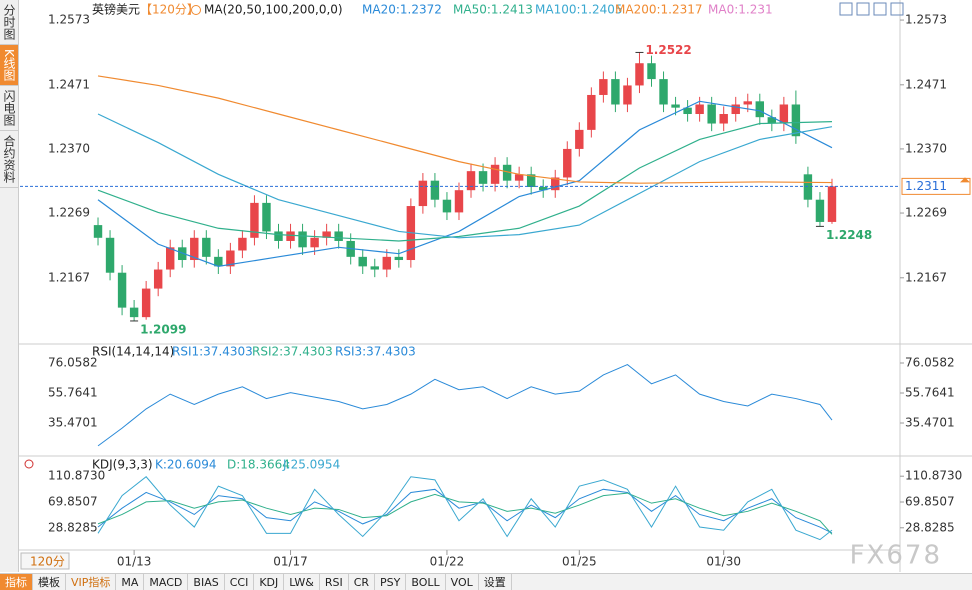 The height and width of the screenshot is (590, 972). What do you see at coordinates (9, 108) in the screenshot?
I see `side-tab: 闪电图` at bounding box center [9, 108].